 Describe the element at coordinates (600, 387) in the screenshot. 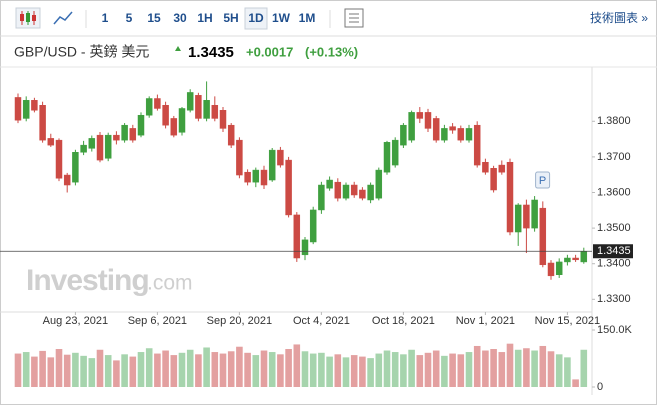

I see `volume-tick-label: 0` at that location.